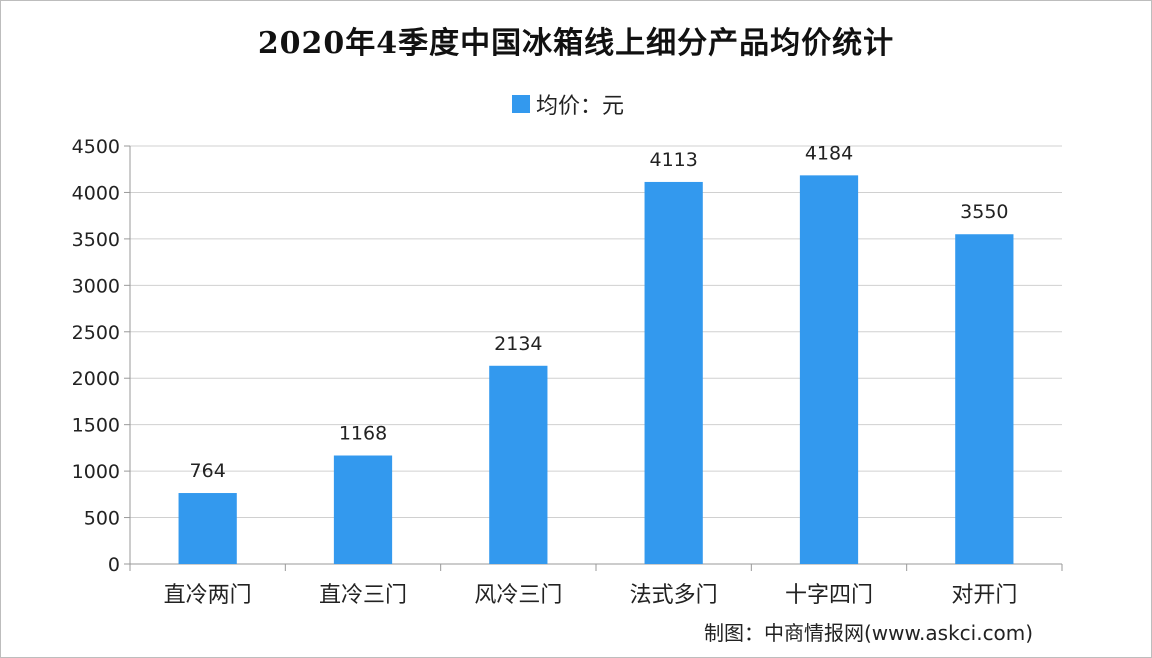 The image size is (1152, 658). What do you see at coordinates (208, 471) in the screenshot?
I see `data-label: 764` at bounding box center [208, 471].